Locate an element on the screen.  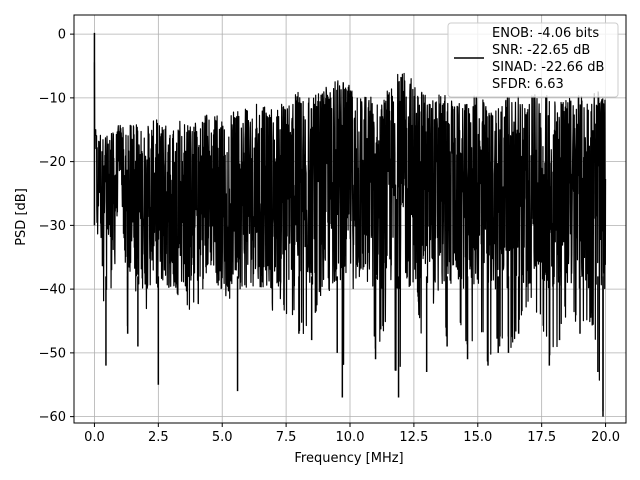
y-axis-ticks: 0 −10 −20 −30 −40 −50 −60 is located at coordinates (56, 226).